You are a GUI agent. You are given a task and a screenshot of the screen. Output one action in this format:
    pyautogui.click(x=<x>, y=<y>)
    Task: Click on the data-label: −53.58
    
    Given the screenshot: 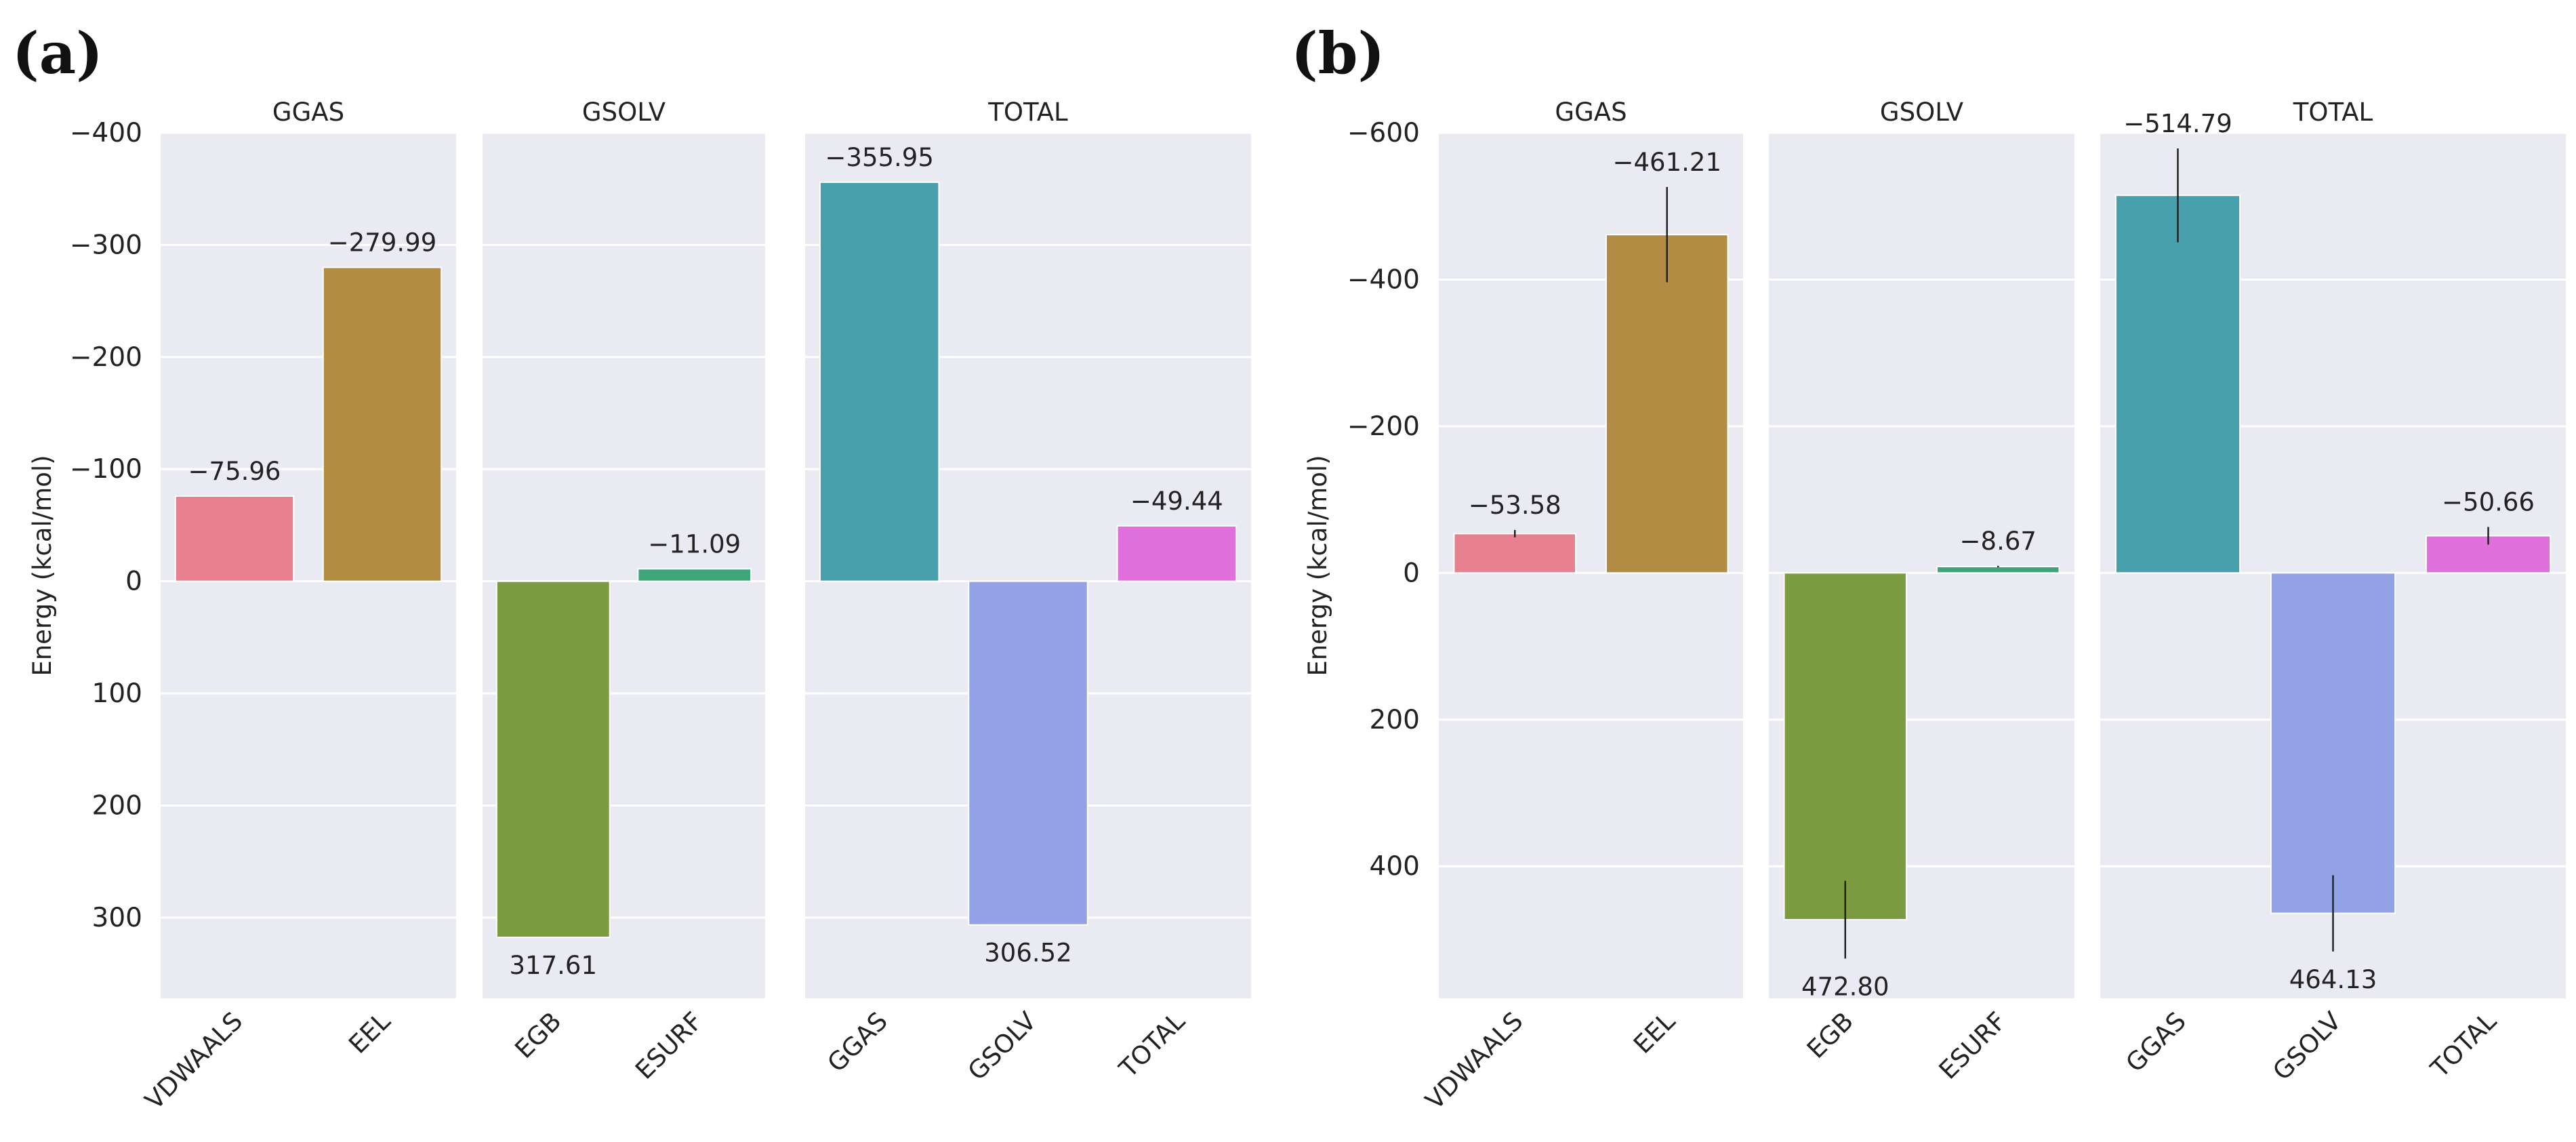 What is the action you would take?
    pyautogui.click(x=1515, y=506)
    